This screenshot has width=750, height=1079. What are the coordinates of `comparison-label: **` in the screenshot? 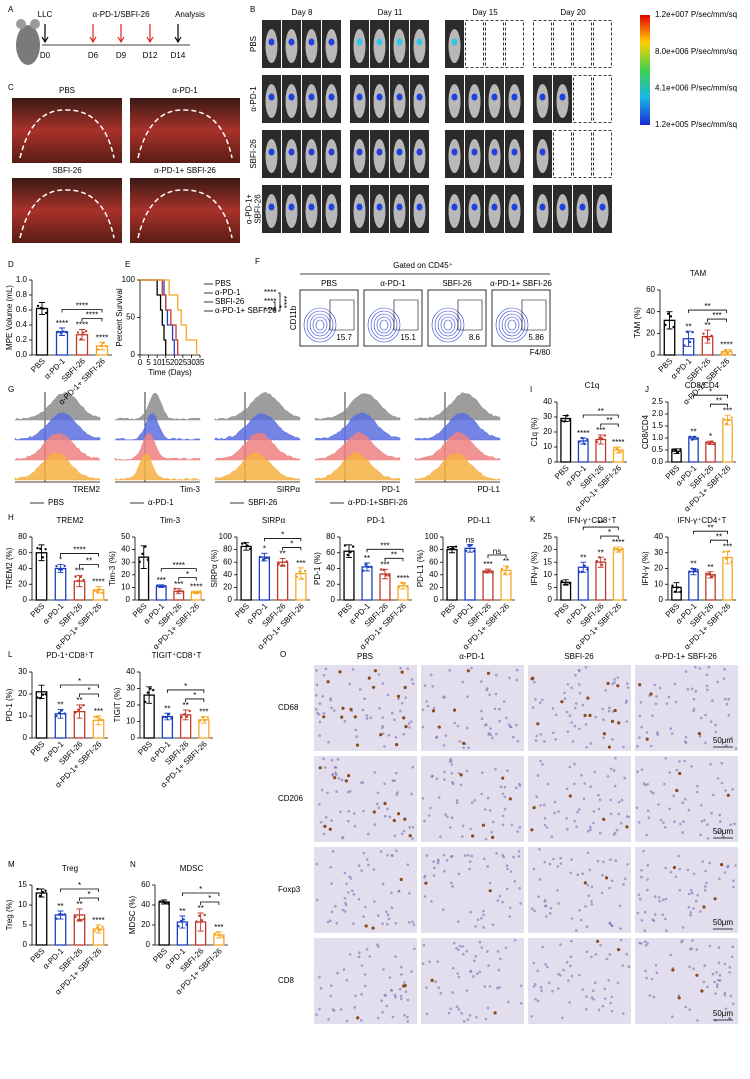 It's located at (394, 554).